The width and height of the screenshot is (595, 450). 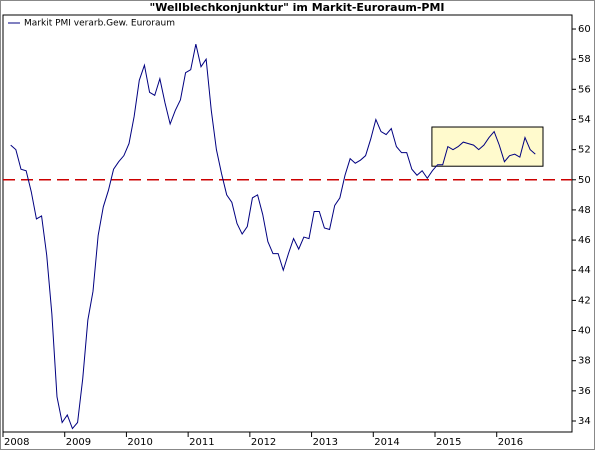 I want to click on x-tick-label: 2015, so click(x=448, y=442).